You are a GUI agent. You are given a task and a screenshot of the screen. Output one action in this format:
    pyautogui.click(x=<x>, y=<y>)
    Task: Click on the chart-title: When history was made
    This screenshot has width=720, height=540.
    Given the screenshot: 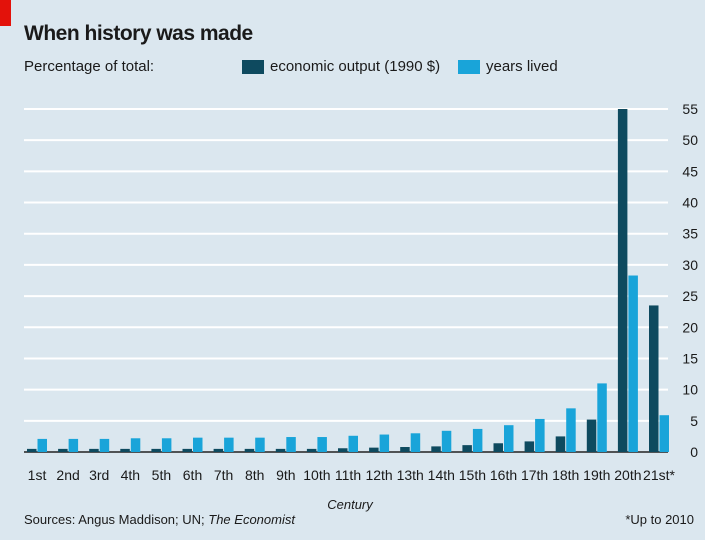 What is the action you would take?
    pyautogui.click(x=138, y=33)
    